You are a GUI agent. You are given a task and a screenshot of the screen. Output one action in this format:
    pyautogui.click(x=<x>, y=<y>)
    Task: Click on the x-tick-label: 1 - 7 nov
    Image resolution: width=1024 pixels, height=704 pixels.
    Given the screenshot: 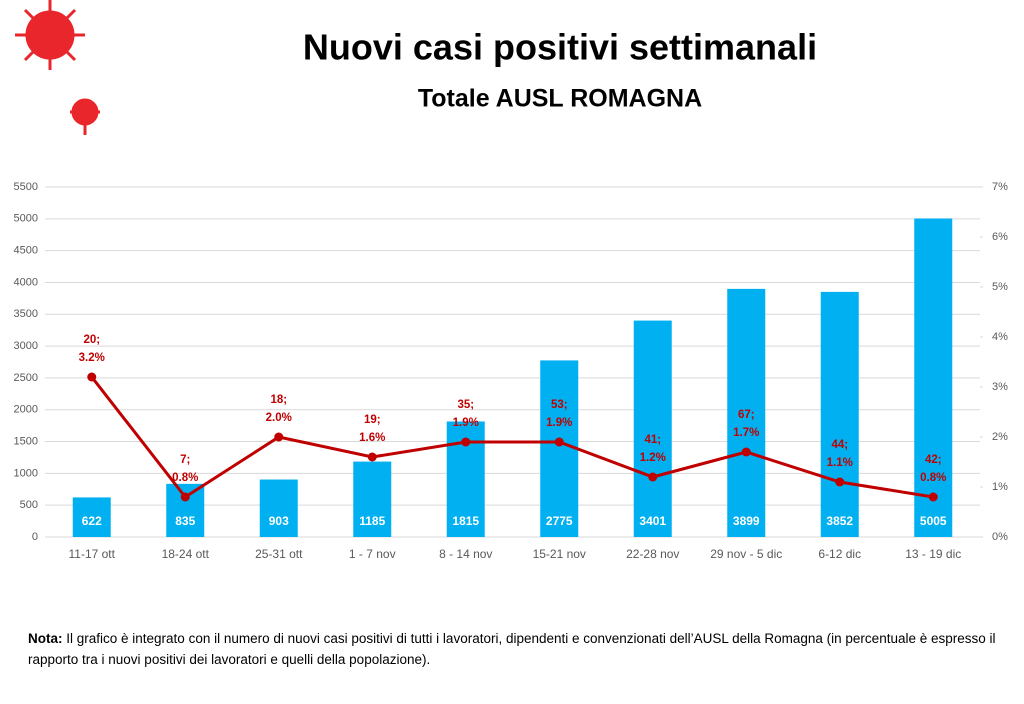 What is the action you would take?
    pyautogui.click(x=372, y=554)
    